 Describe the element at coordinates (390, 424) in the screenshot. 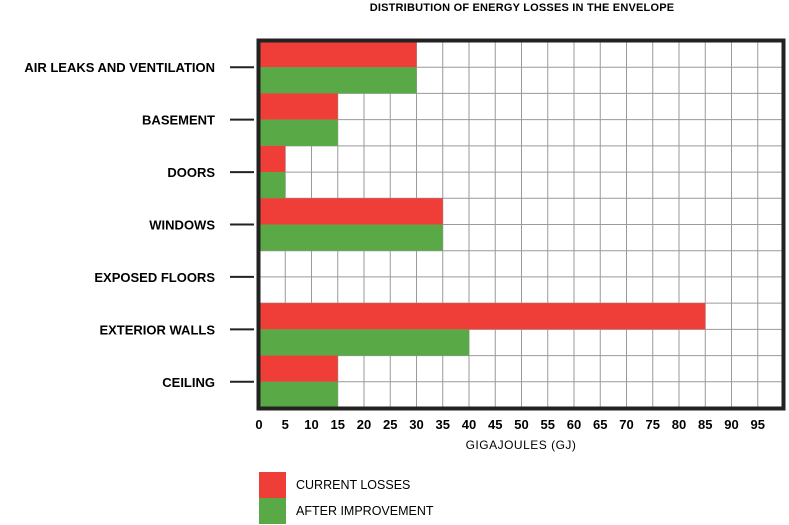

I see `x-tick-label: 25` at that location.